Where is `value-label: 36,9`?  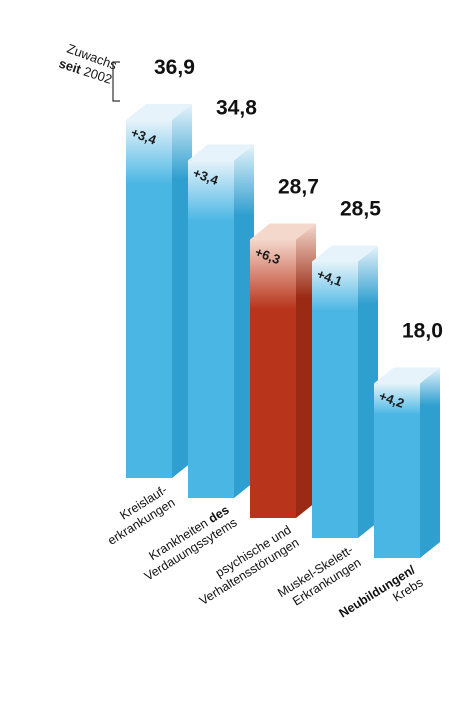 value-label: 36,9 is located at coordinates (174, 67).